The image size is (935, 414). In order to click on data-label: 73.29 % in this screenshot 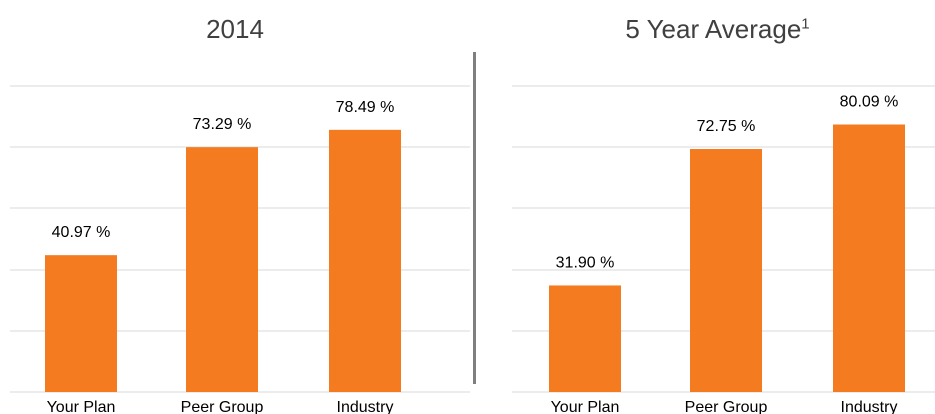, I will do `click(222, 124)`.